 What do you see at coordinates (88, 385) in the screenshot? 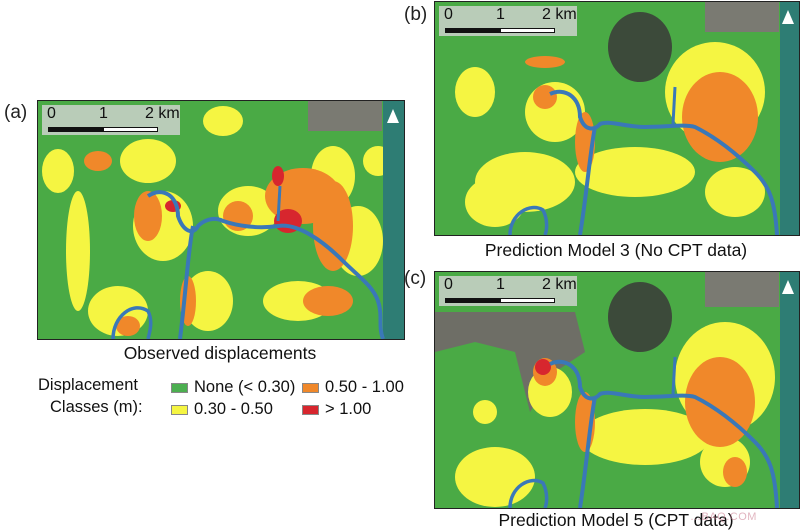
I see `legend-title-line1: Displacement` at bounding box center [88, 385].